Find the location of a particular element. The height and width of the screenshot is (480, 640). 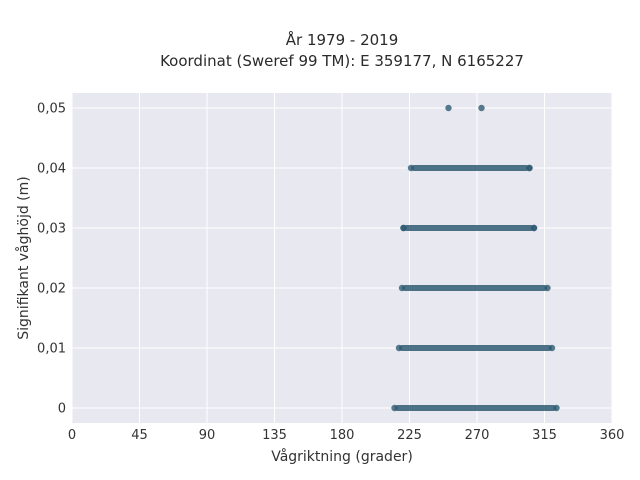

x-tick-label: 180 is located at coordinates (342, 435).